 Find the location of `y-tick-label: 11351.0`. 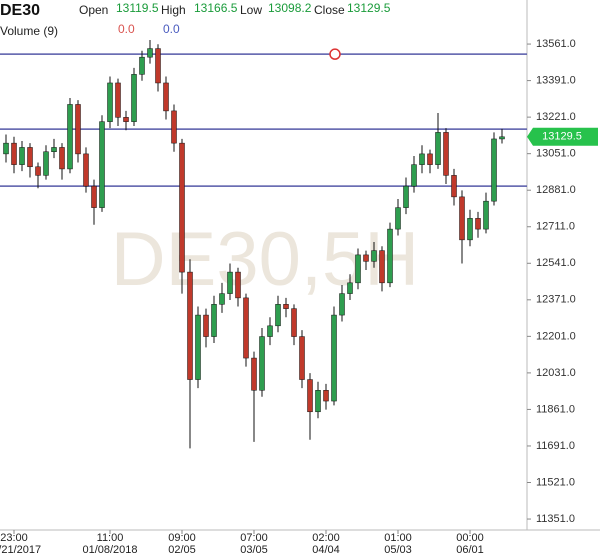

y-tick-label: 11351.0 is located at coordinates (555, 519).